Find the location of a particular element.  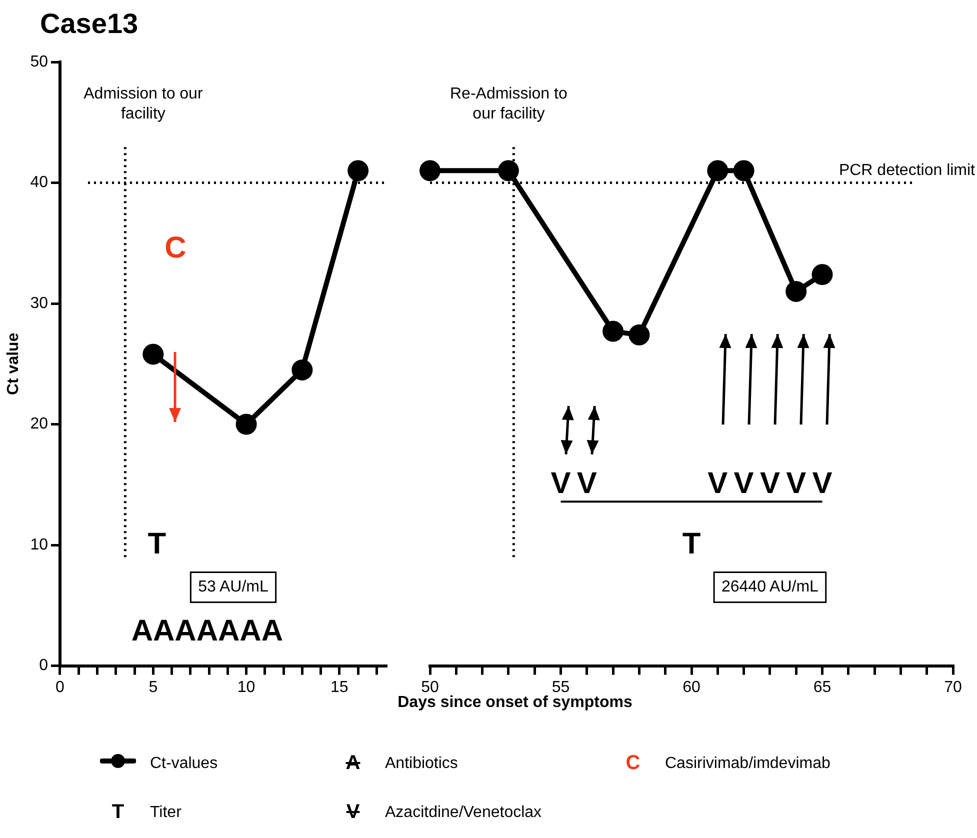

text: T is located at coordinates (118, 812).